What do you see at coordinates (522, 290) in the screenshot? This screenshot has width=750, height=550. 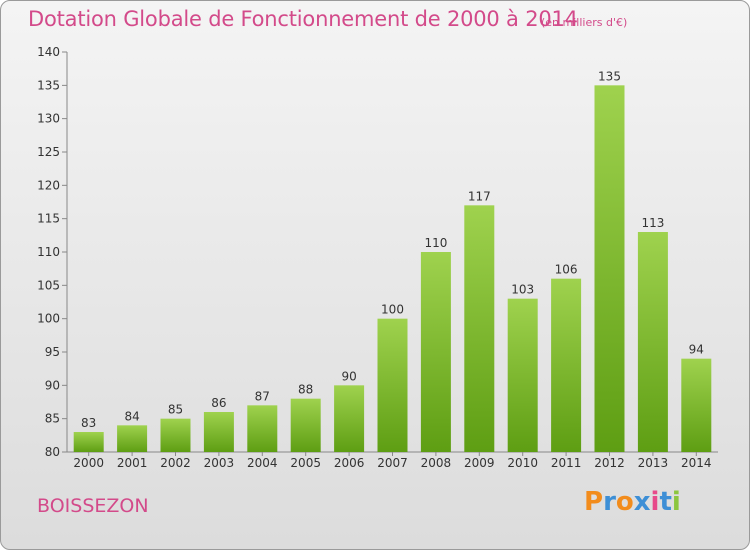 I see `data-label: 103` at bounding box center [522, 290].